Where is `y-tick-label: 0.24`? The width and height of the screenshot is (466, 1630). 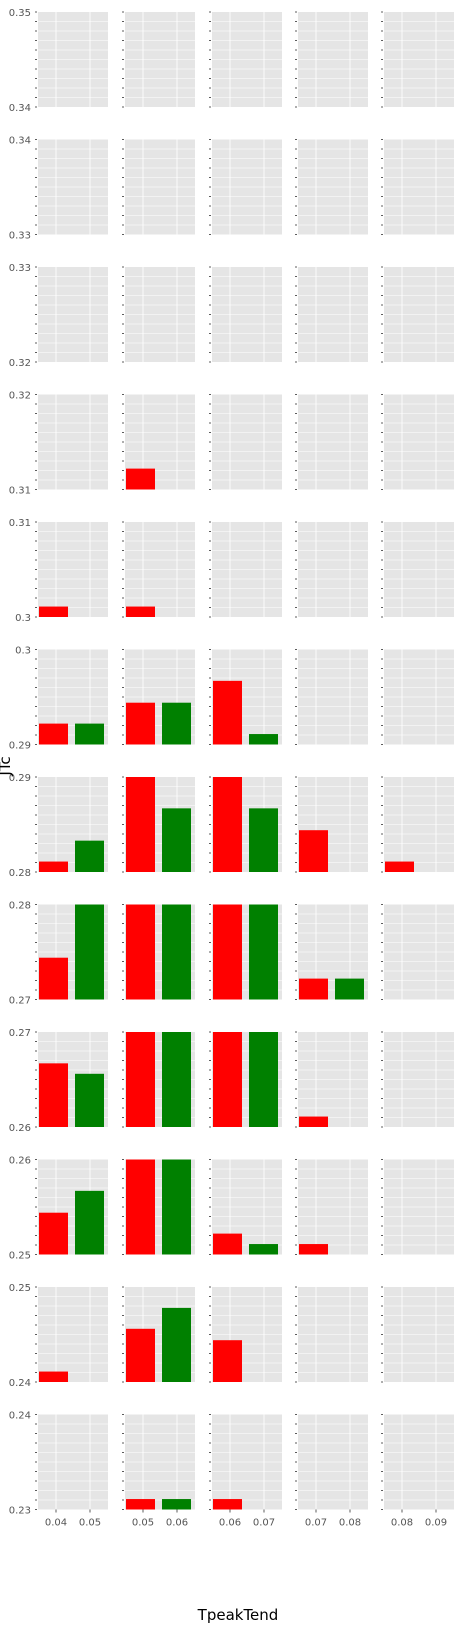
y-tick-label: 0.24 is located at coordinates (20, 1383).